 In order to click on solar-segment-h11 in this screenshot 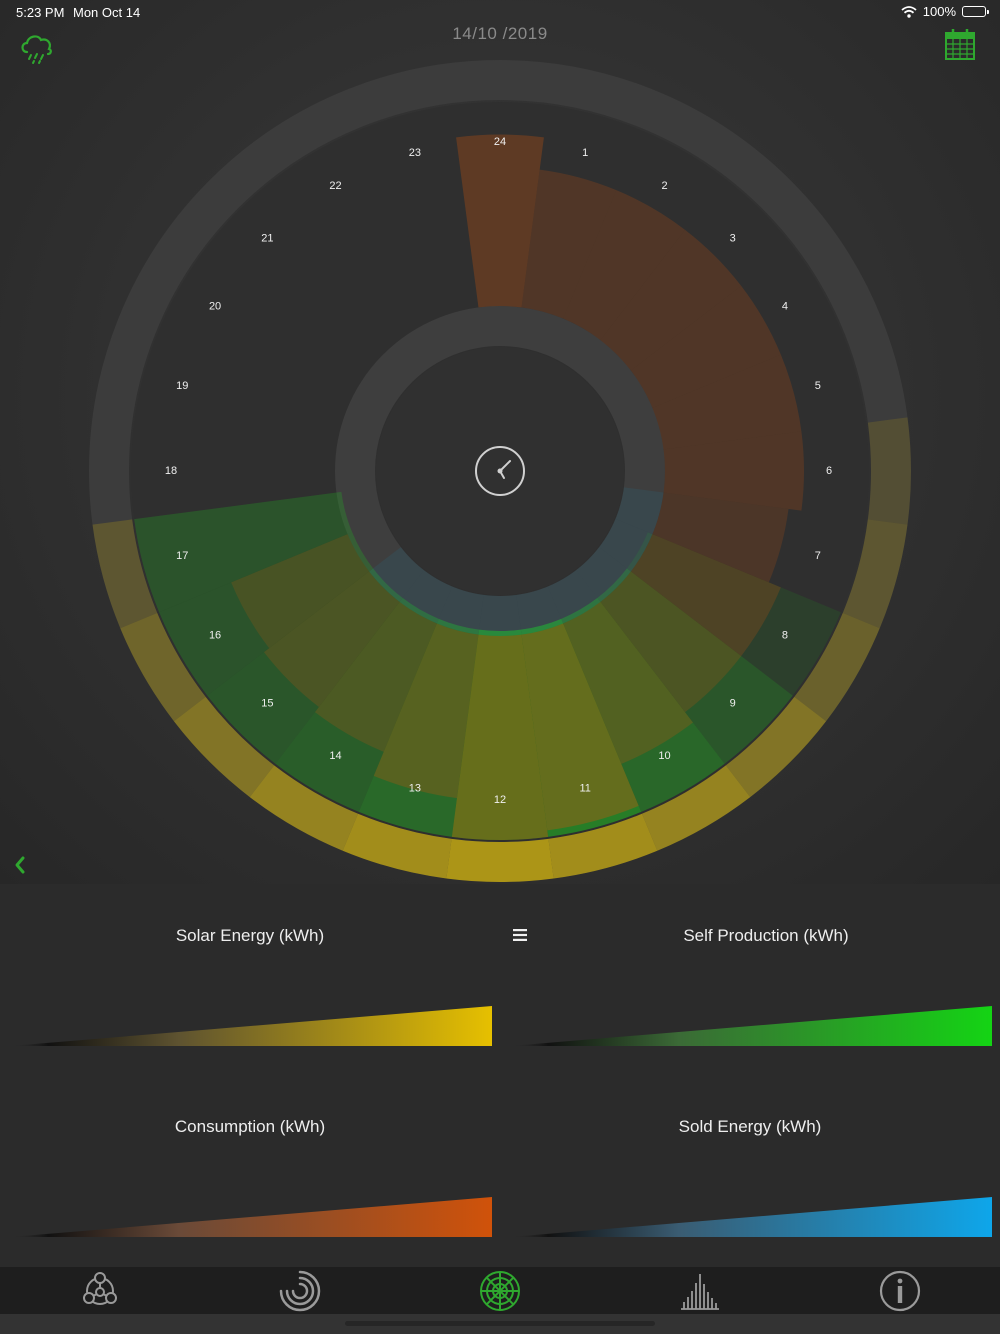, I will do `click(603, 846)`.